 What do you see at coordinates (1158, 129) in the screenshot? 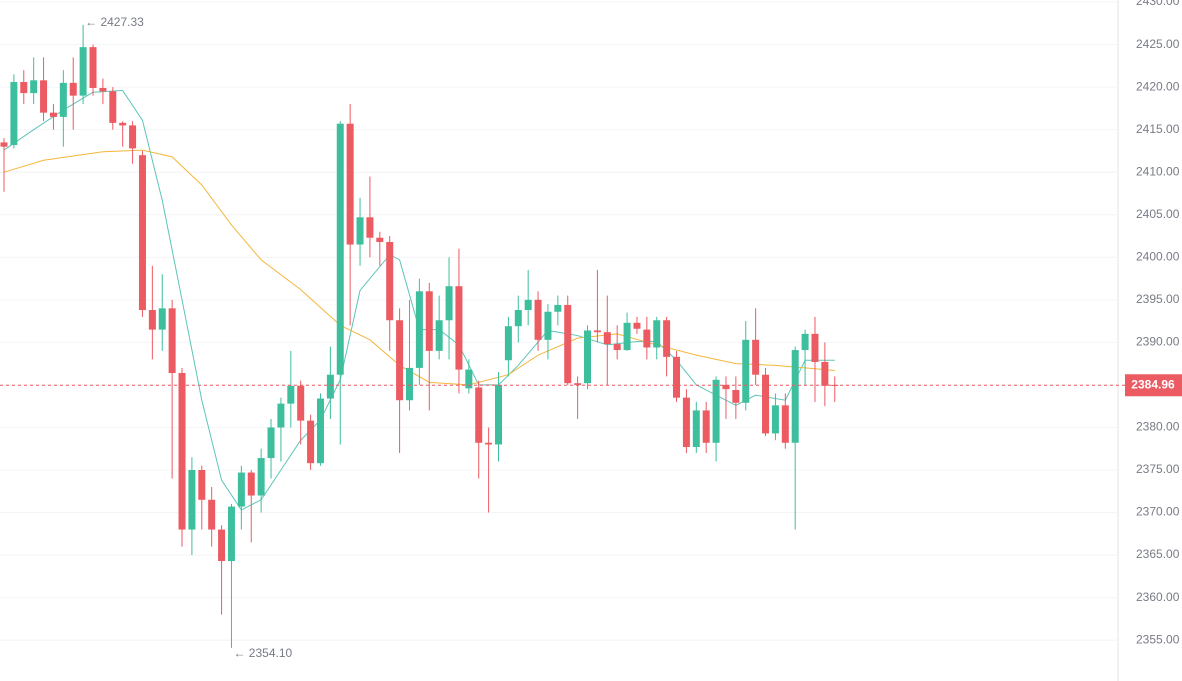
I see `y-tick-label: 2415.00` at bounding box center [1158, 129].